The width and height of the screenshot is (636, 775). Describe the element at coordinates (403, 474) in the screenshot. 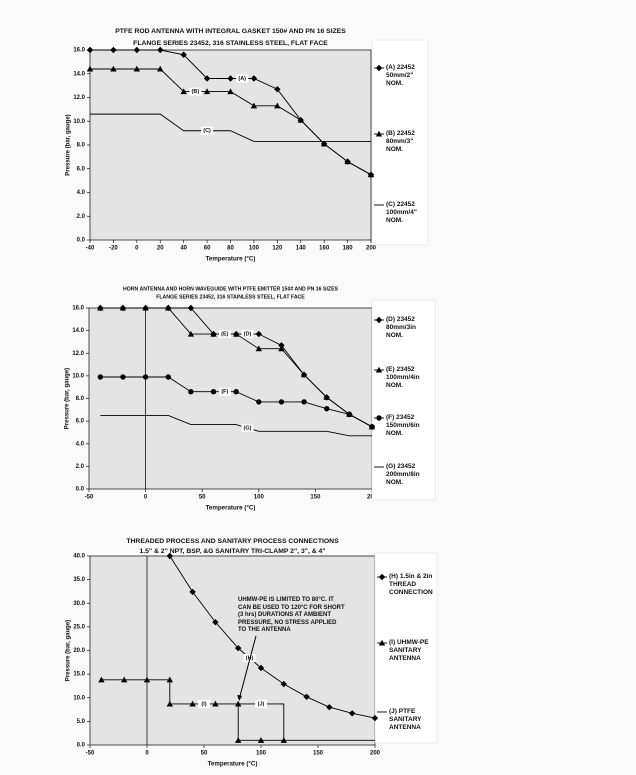

I see `legend-label: (G) 23452 200mm/8in NOM.` at that location.